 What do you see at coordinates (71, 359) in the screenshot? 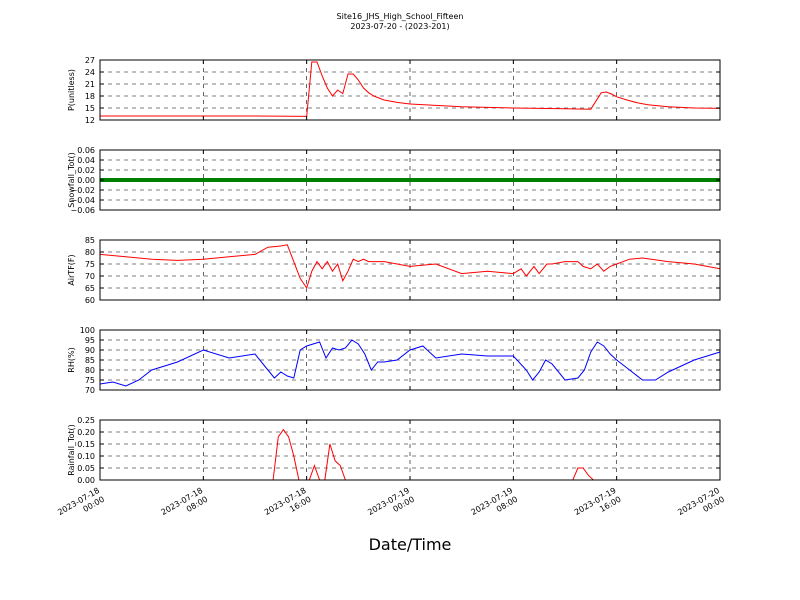
I see `y-axis-label: RH(%)` at bounding box center [71, 359].